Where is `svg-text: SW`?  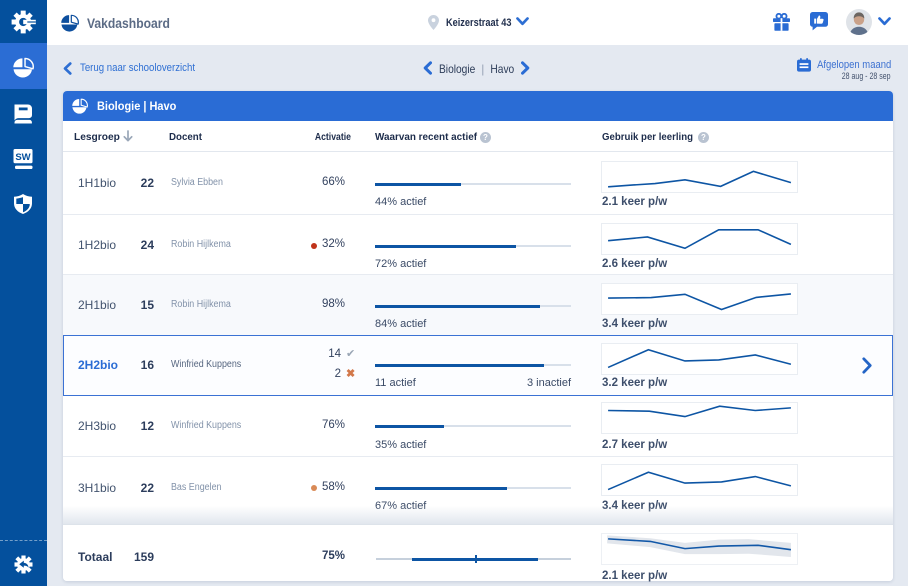 svg-text: SW is located at coordinates (22, 157).